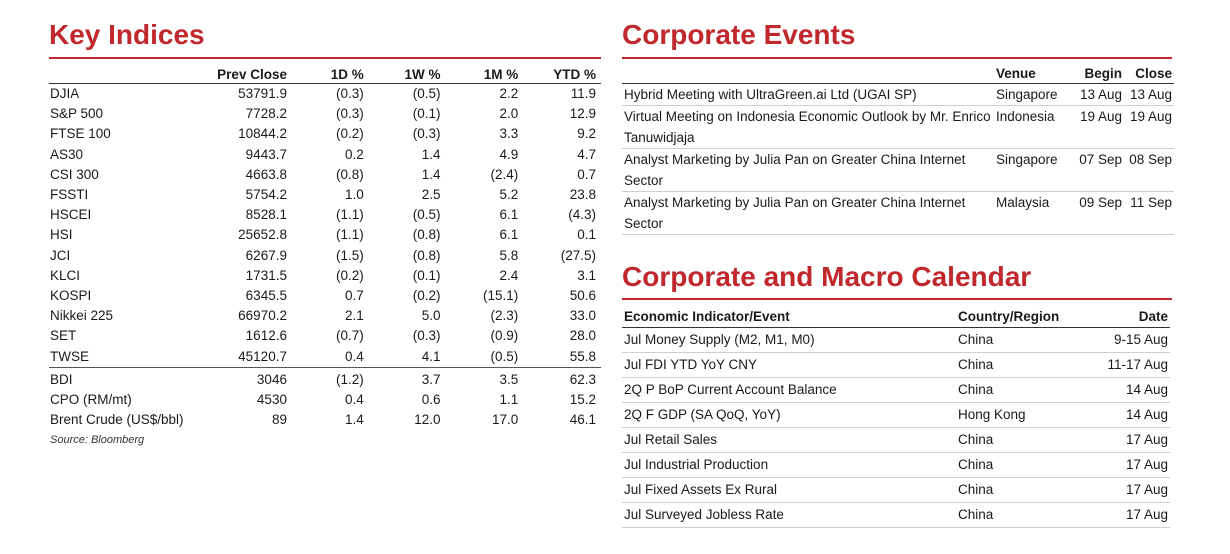 This screenshot has height=554, width=1230. What do you see at coordinates (271, 399) in the screenshot?
I see `prev-close-cell: 4530` at bounding box center [271, 399].